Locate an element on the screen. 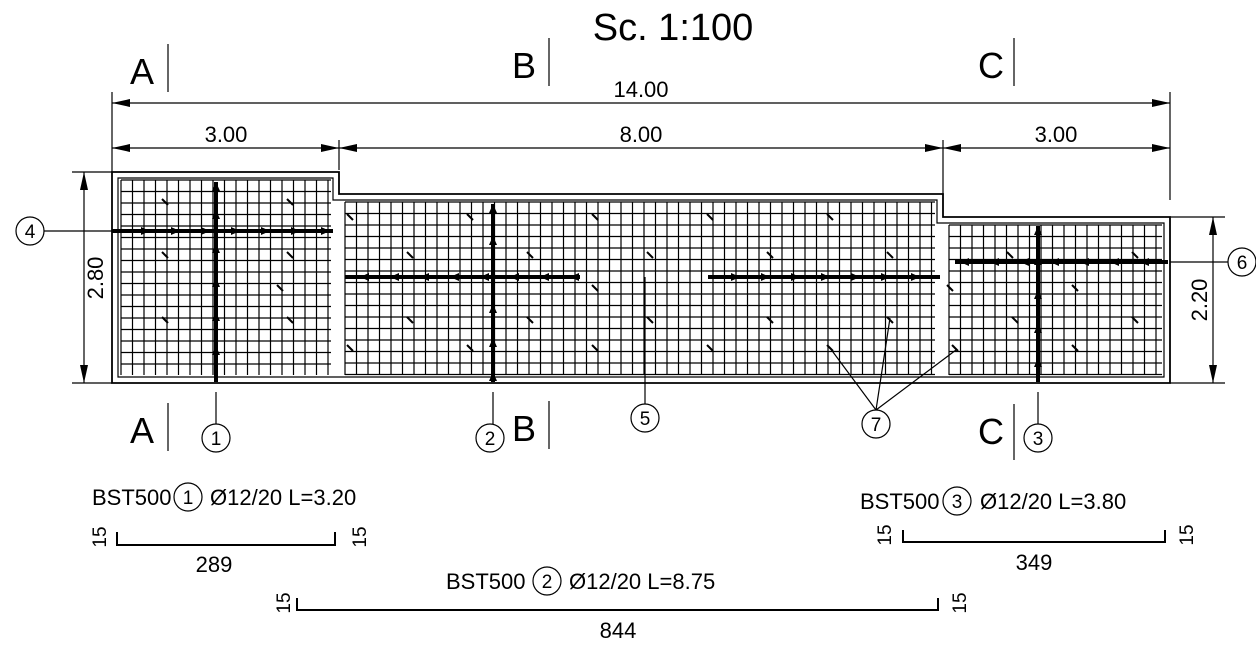 The image size is (1256, 646). bar-schedule-1: BST500 1 Ø12/20 L=3.20 15 15 289 is located at coordinates (230, 529).